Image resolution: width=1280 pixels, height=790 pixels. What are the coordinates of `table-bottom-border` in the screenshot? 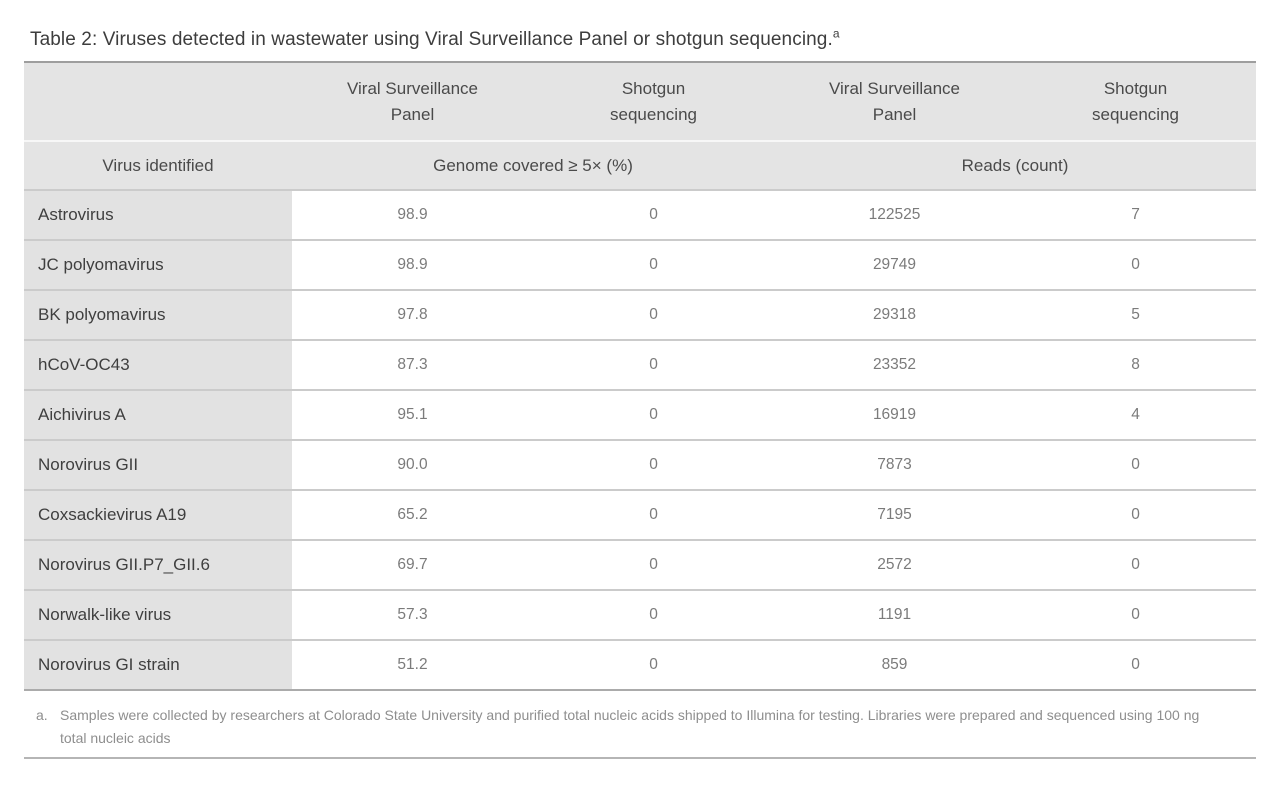 It's located at (640, 690).